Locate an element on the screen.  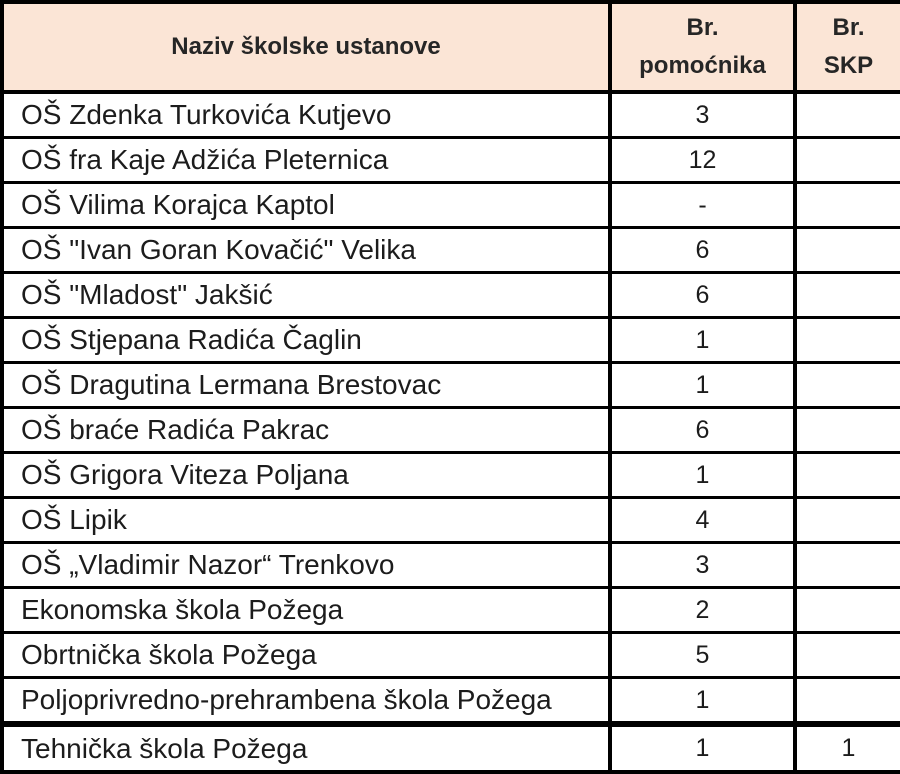
table-row: OŠ Vilima Korajca Kaptol - is located at coordinates (450, 205).